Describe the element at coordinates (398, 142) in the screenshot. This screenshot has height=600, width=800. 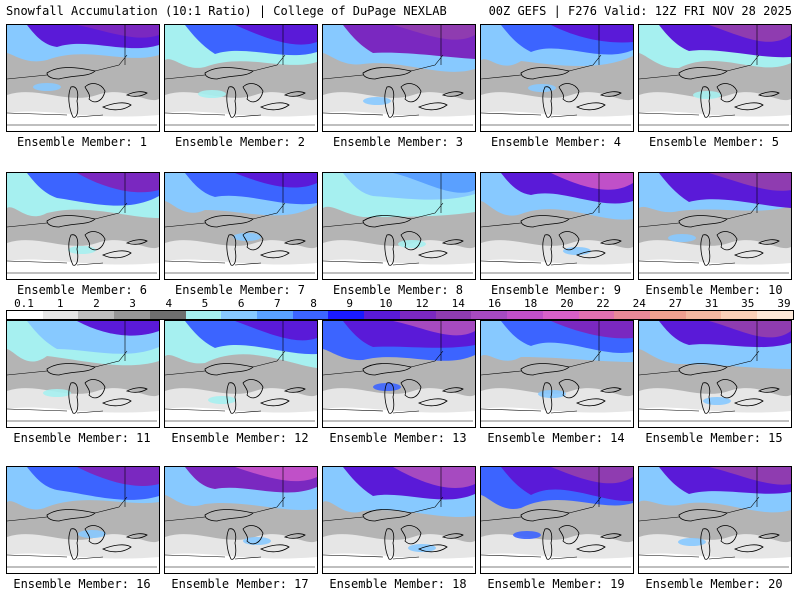
I see `member-label: Ensemble Member: 3` at that location.